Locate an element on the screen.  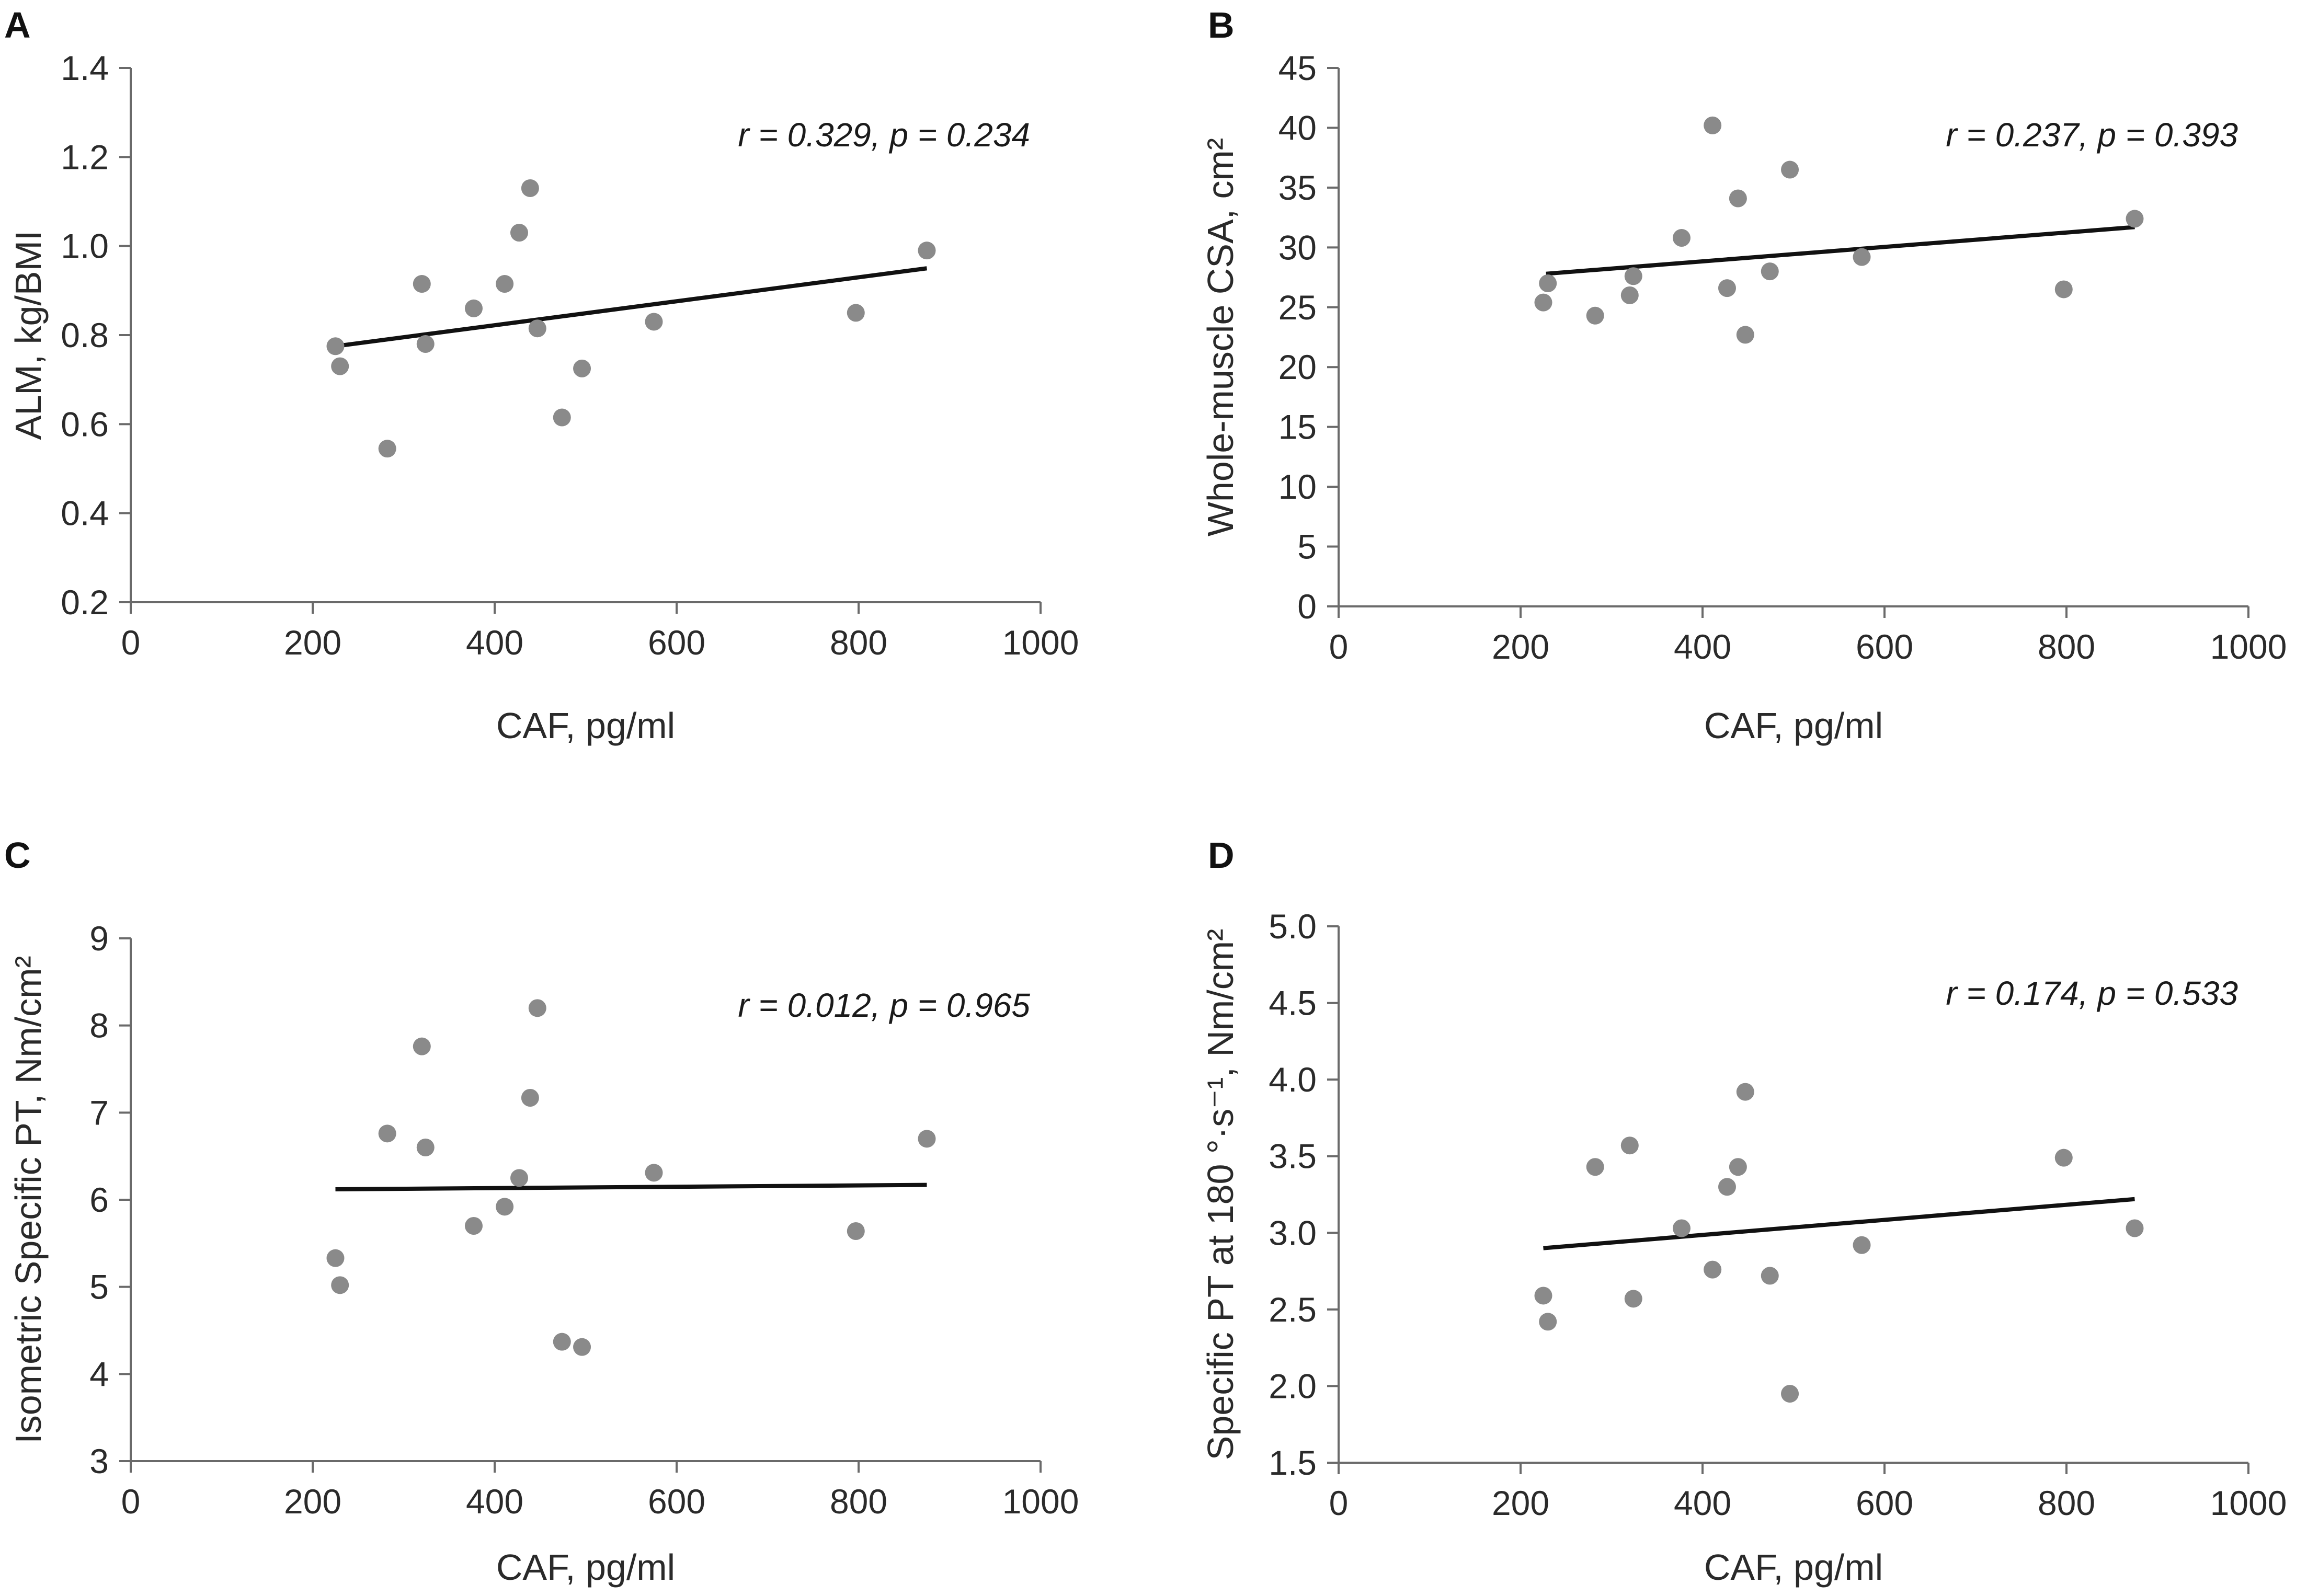
y-tick-label: 20 is located at coordinates (1297, 367).